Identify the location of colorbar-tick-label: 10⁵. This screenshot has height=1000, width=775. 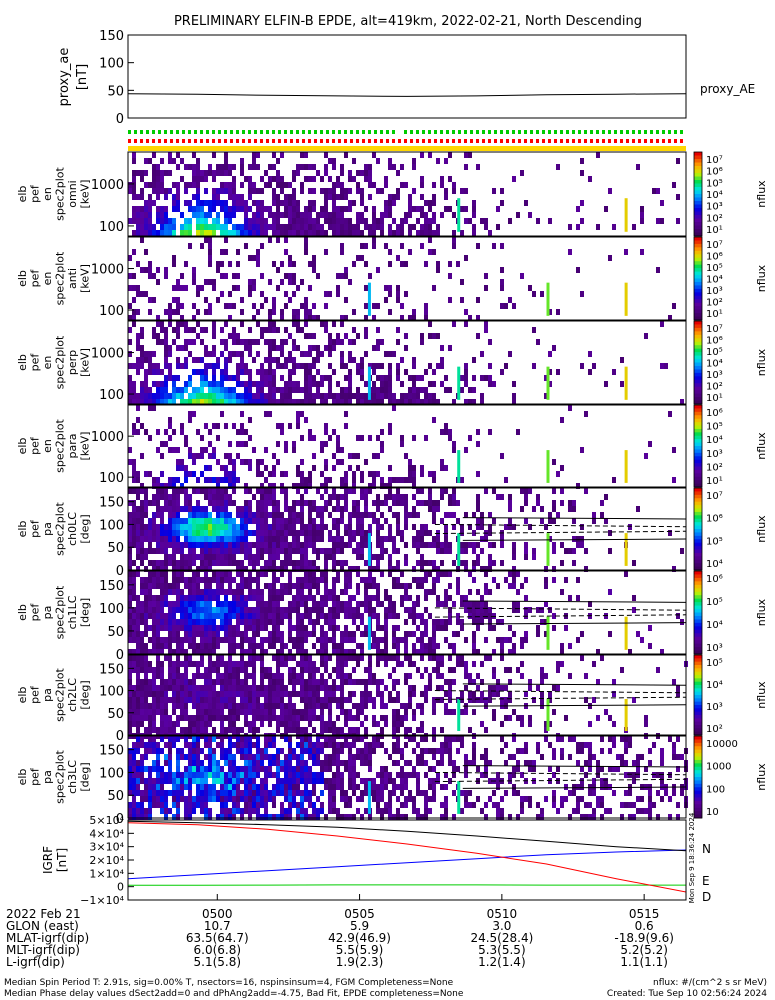
(714, 427).